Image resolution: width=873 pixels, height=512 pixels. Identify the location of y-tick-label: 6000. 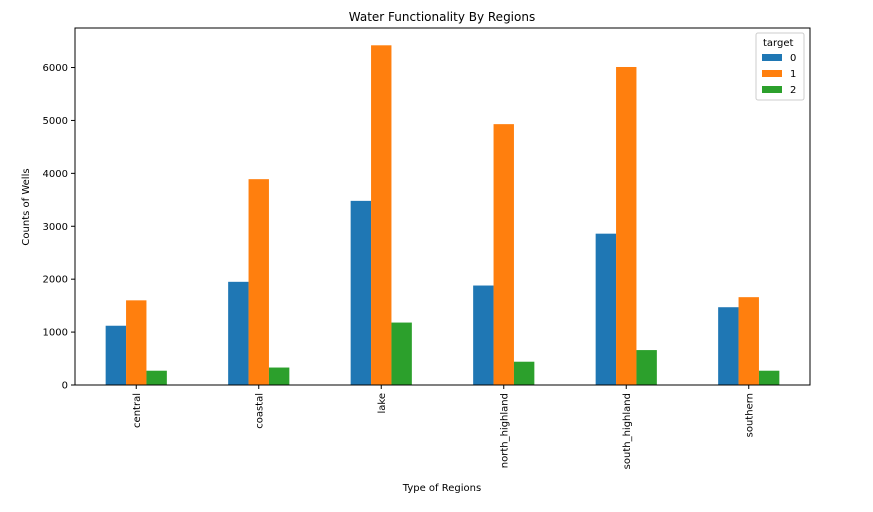
(55, 68).